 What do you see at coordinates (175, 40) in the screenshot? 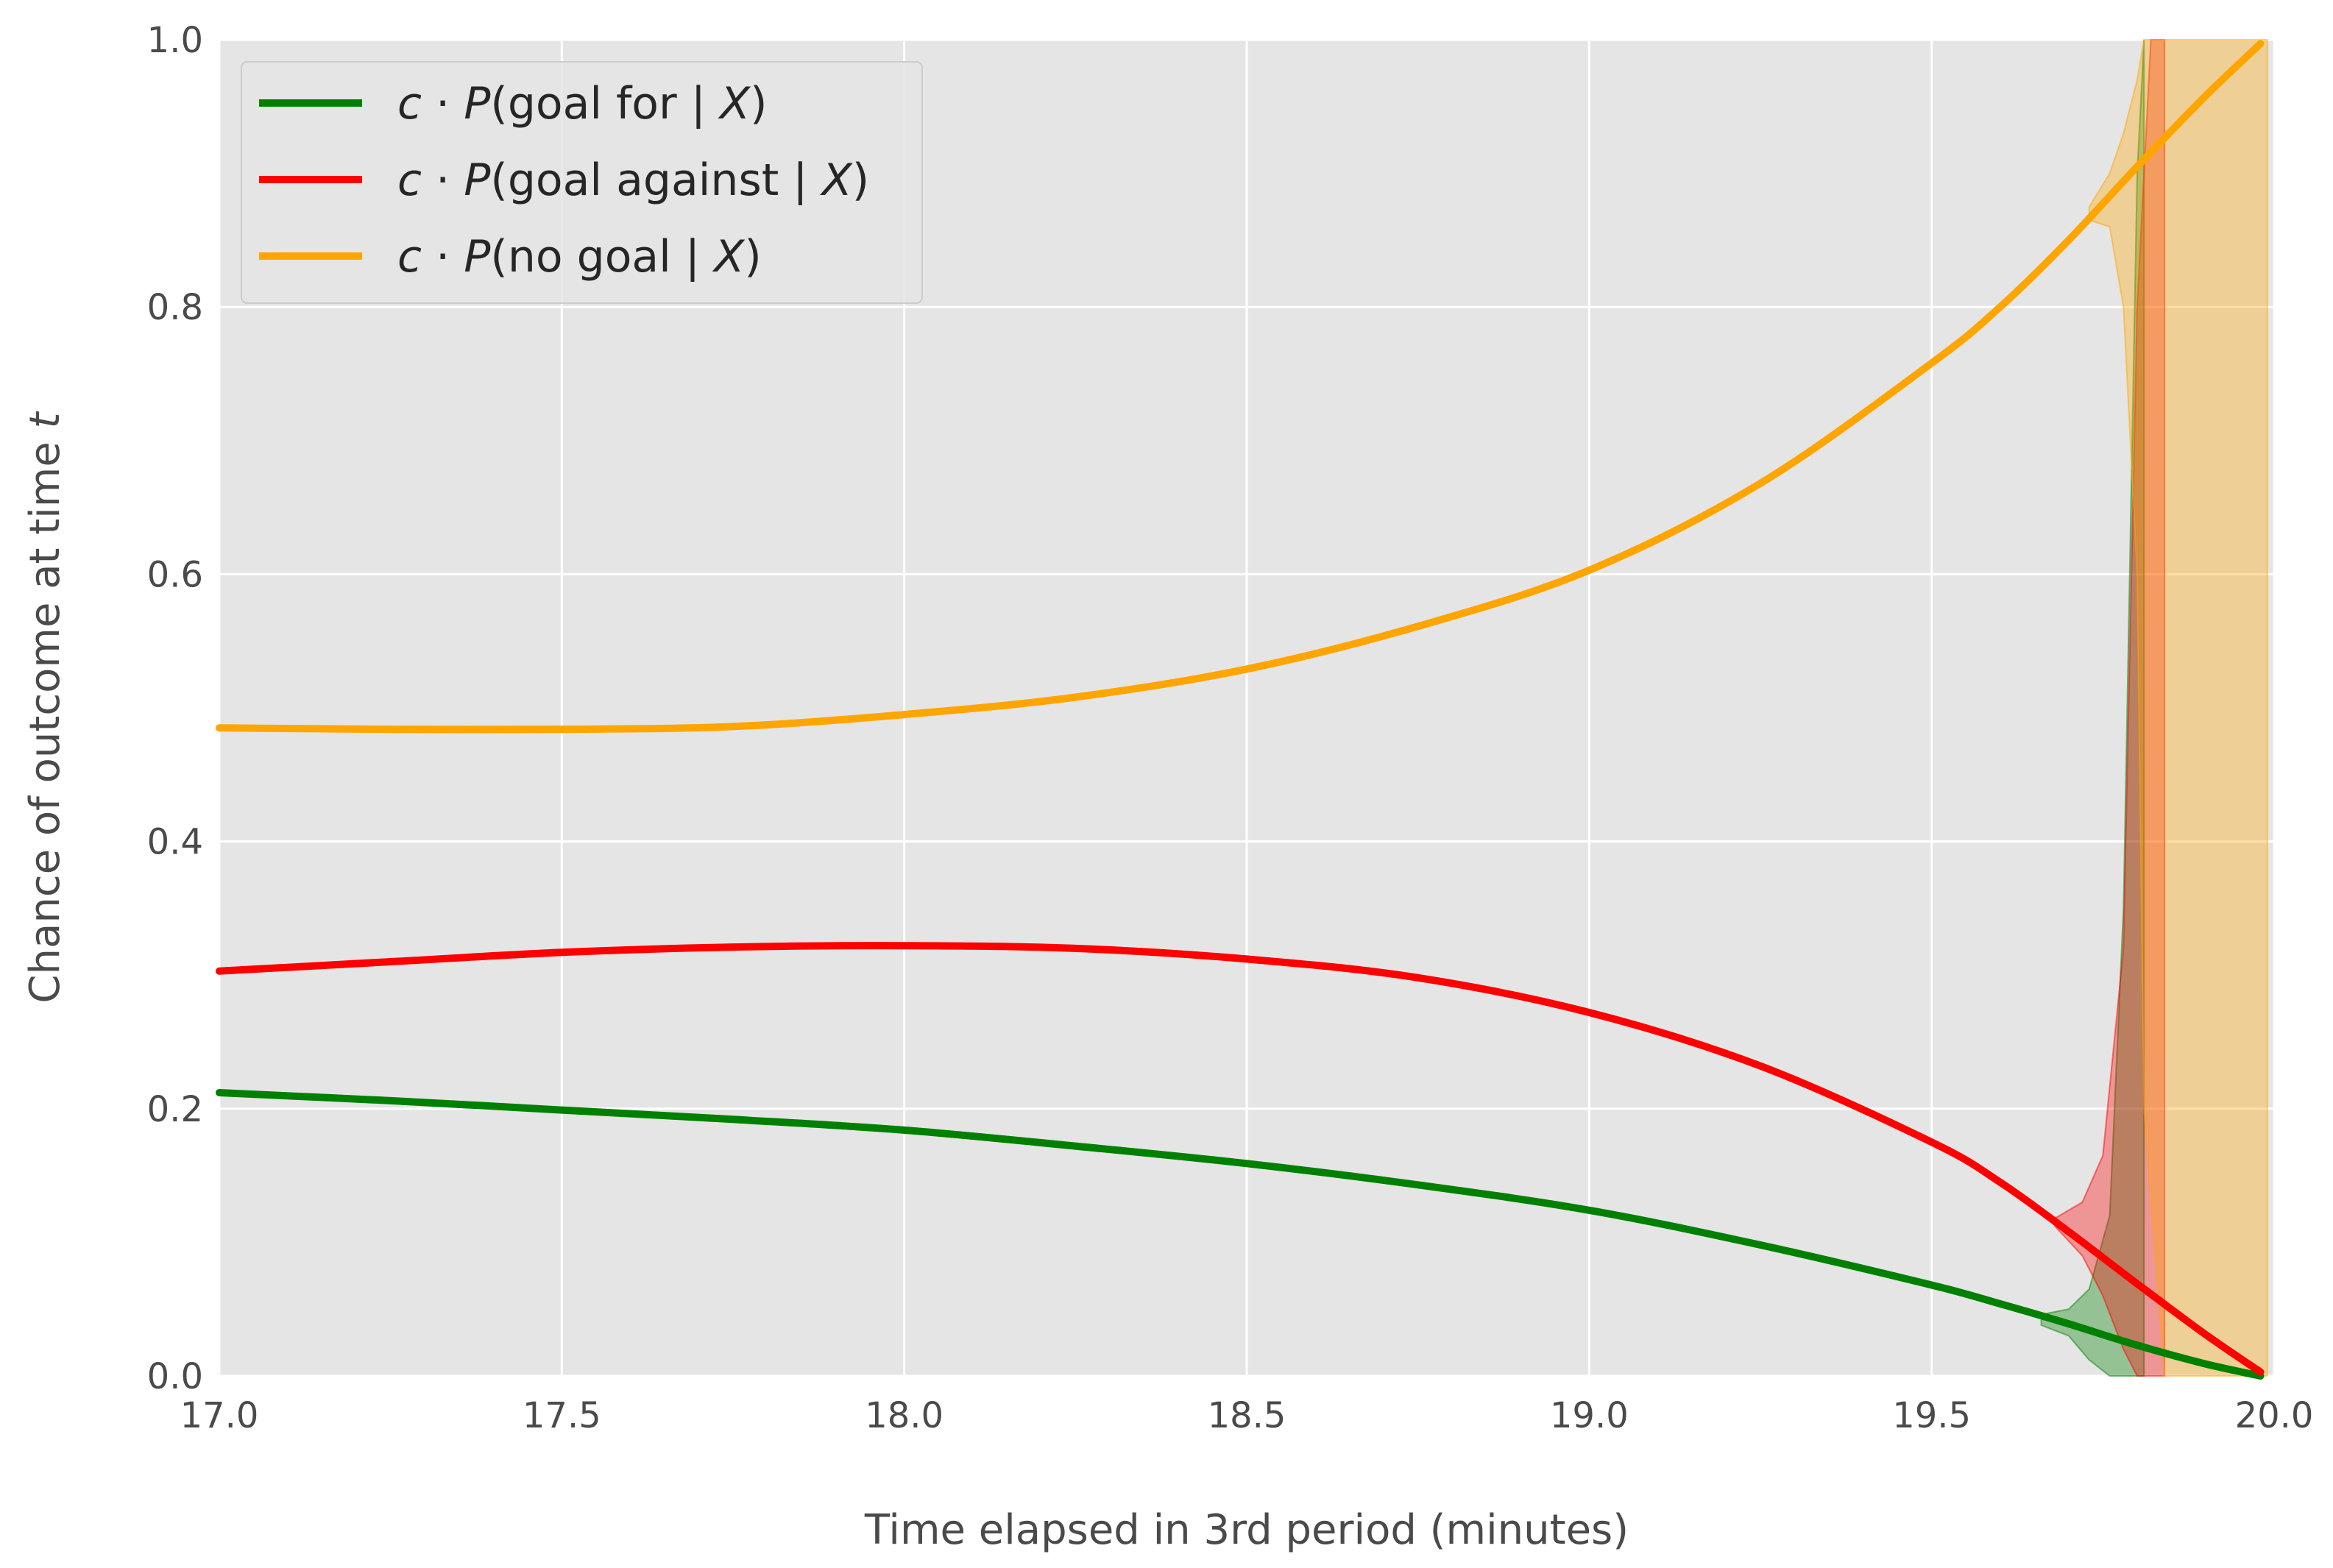
I see `y-tick-label: 1.0` at bounding box center [175, 40].